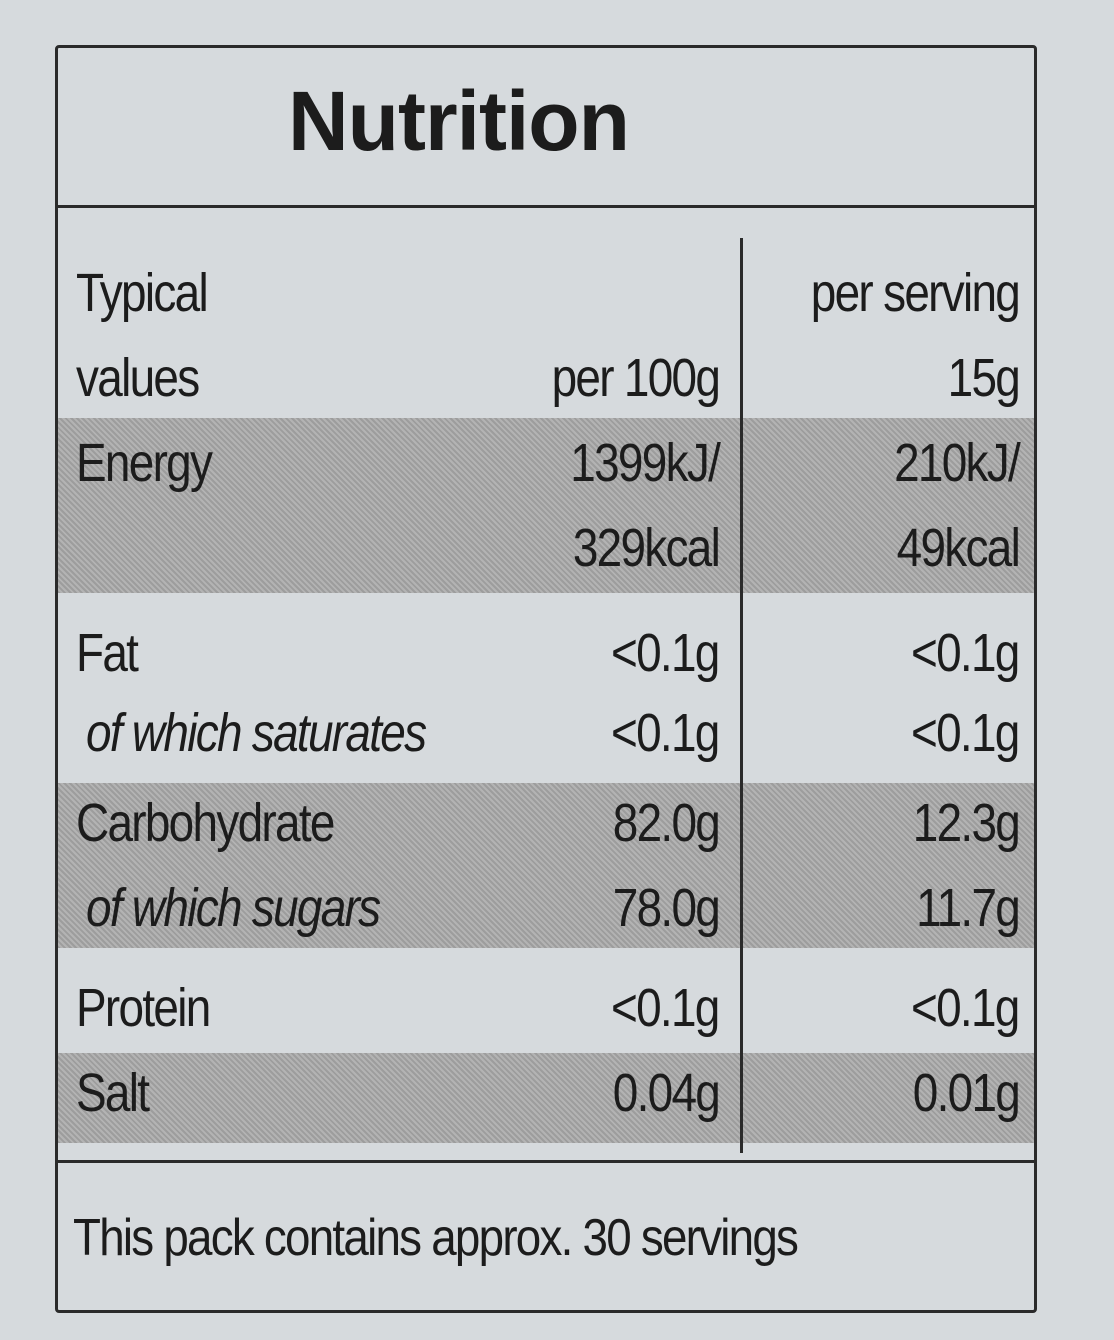 The height and width of the screenshot is (1340, 1114). What do you see at coordinates (459, 121) in the screenshot?
I see `title: Nutrition` at bounding box center [459, 121].